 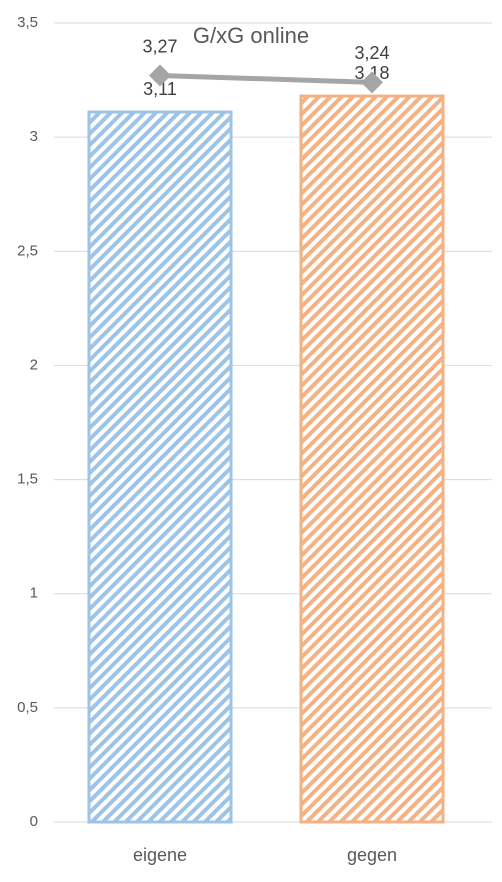 What do you see at coordinates (160, 855) in the screenshot?
I see `x-tick-label: eigene` at bounding box center [160, 855].